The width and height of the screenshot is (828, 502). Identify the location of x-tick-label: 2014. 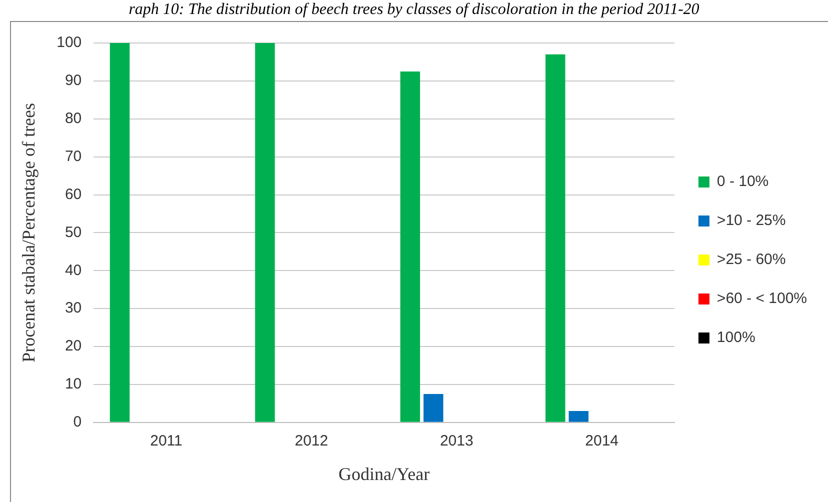
(602, 441).